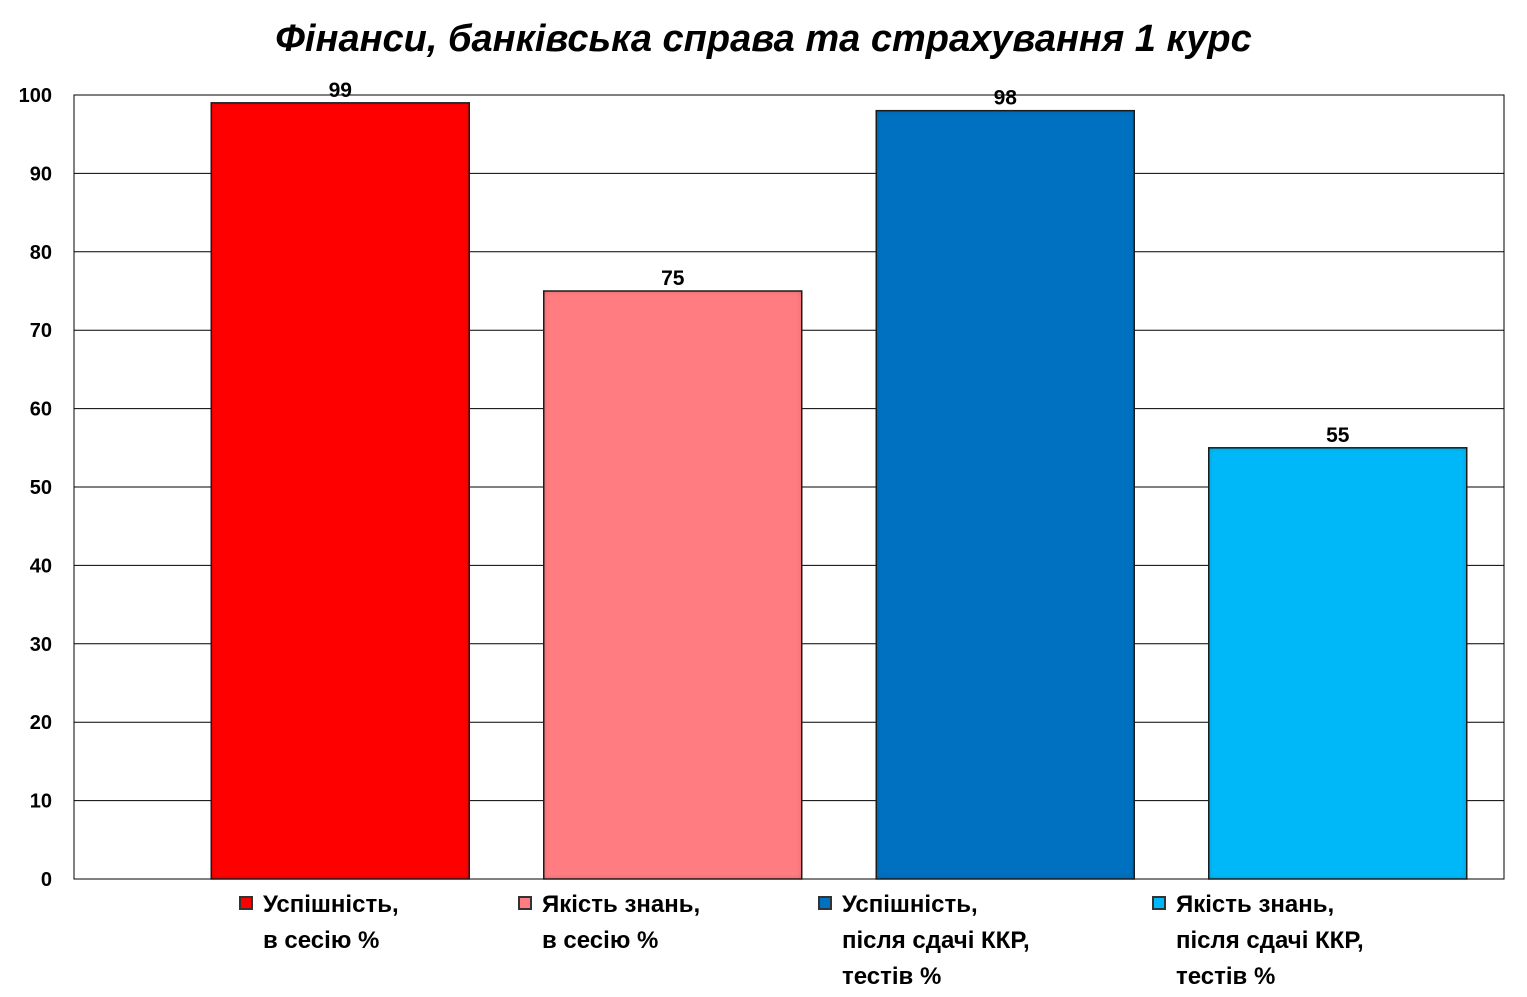  Describe the element at coordinates (41, 253) in the screenshot. I see `y-tick-label: 80` at that location.